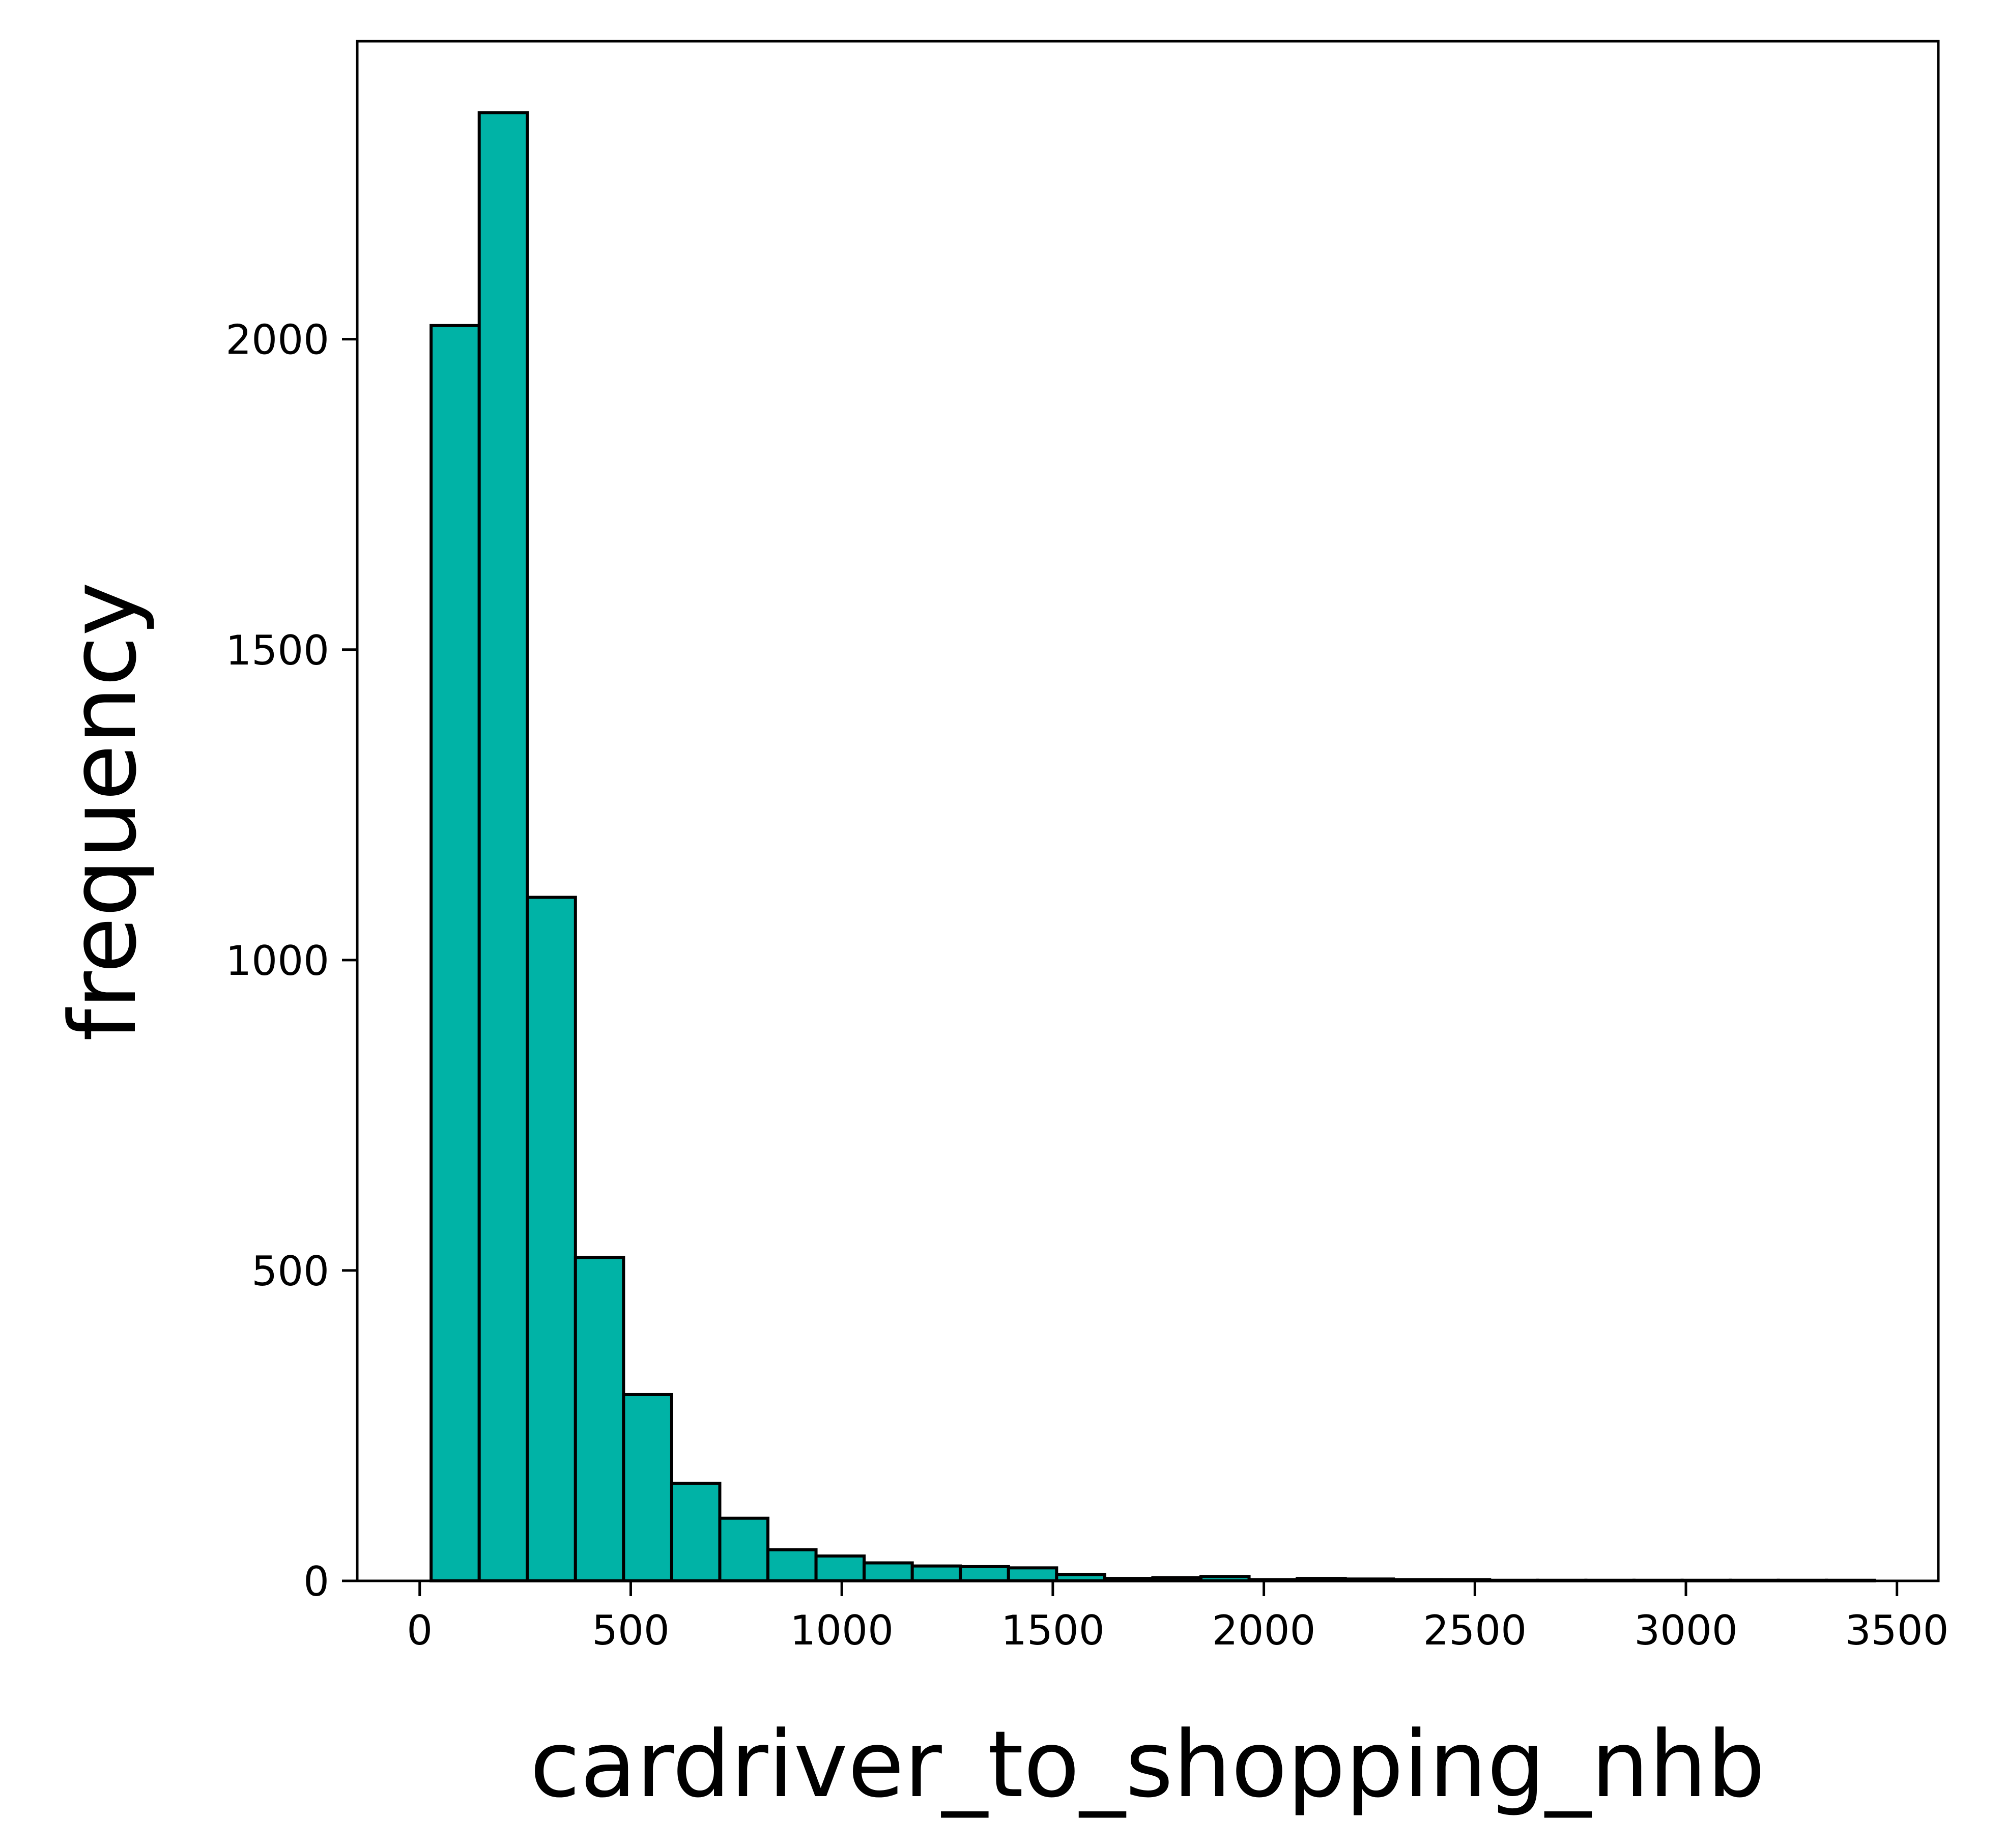 Image resolution: width=2006 pixels, height=1848 pixels. Describe the element at coordinates (1475, 1630) in the screenshot. I see `x-tick-label: 2500` at that location.